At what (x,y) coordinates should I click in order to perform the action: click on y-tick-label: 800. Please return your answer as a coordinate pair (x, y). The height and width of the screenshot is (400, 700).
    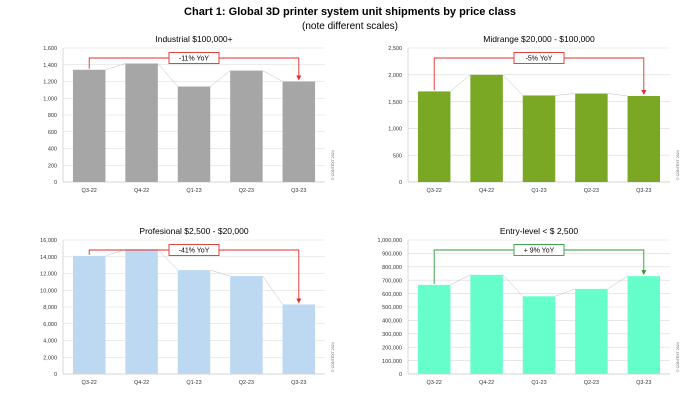
    Looking at the image, I should click on (52, 116).